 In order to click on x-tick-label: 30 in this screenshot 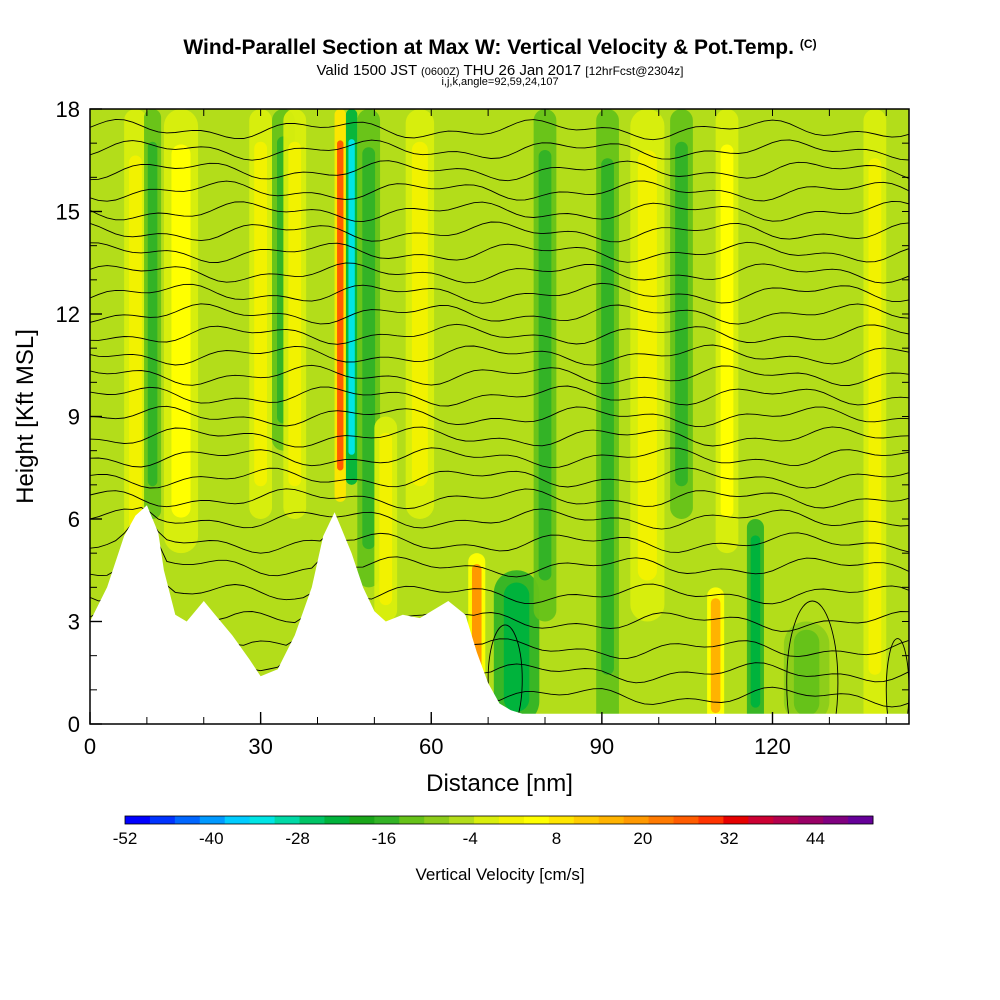, I will do `click(260, 746)`.